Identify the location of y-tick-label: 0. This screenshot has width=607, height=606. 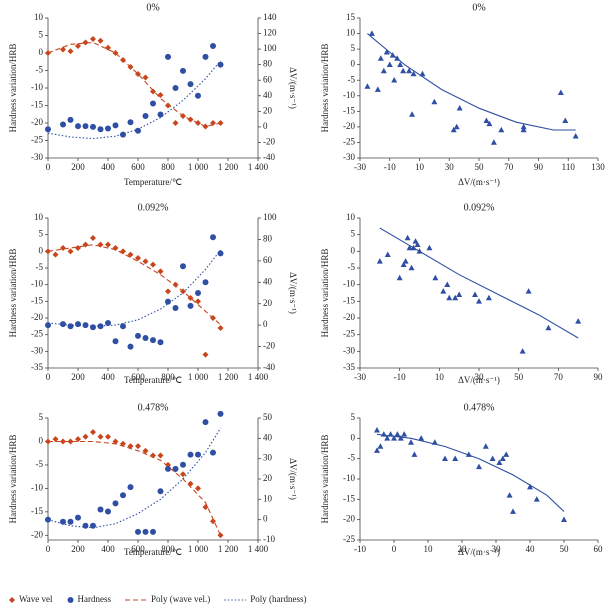
(41, 52).